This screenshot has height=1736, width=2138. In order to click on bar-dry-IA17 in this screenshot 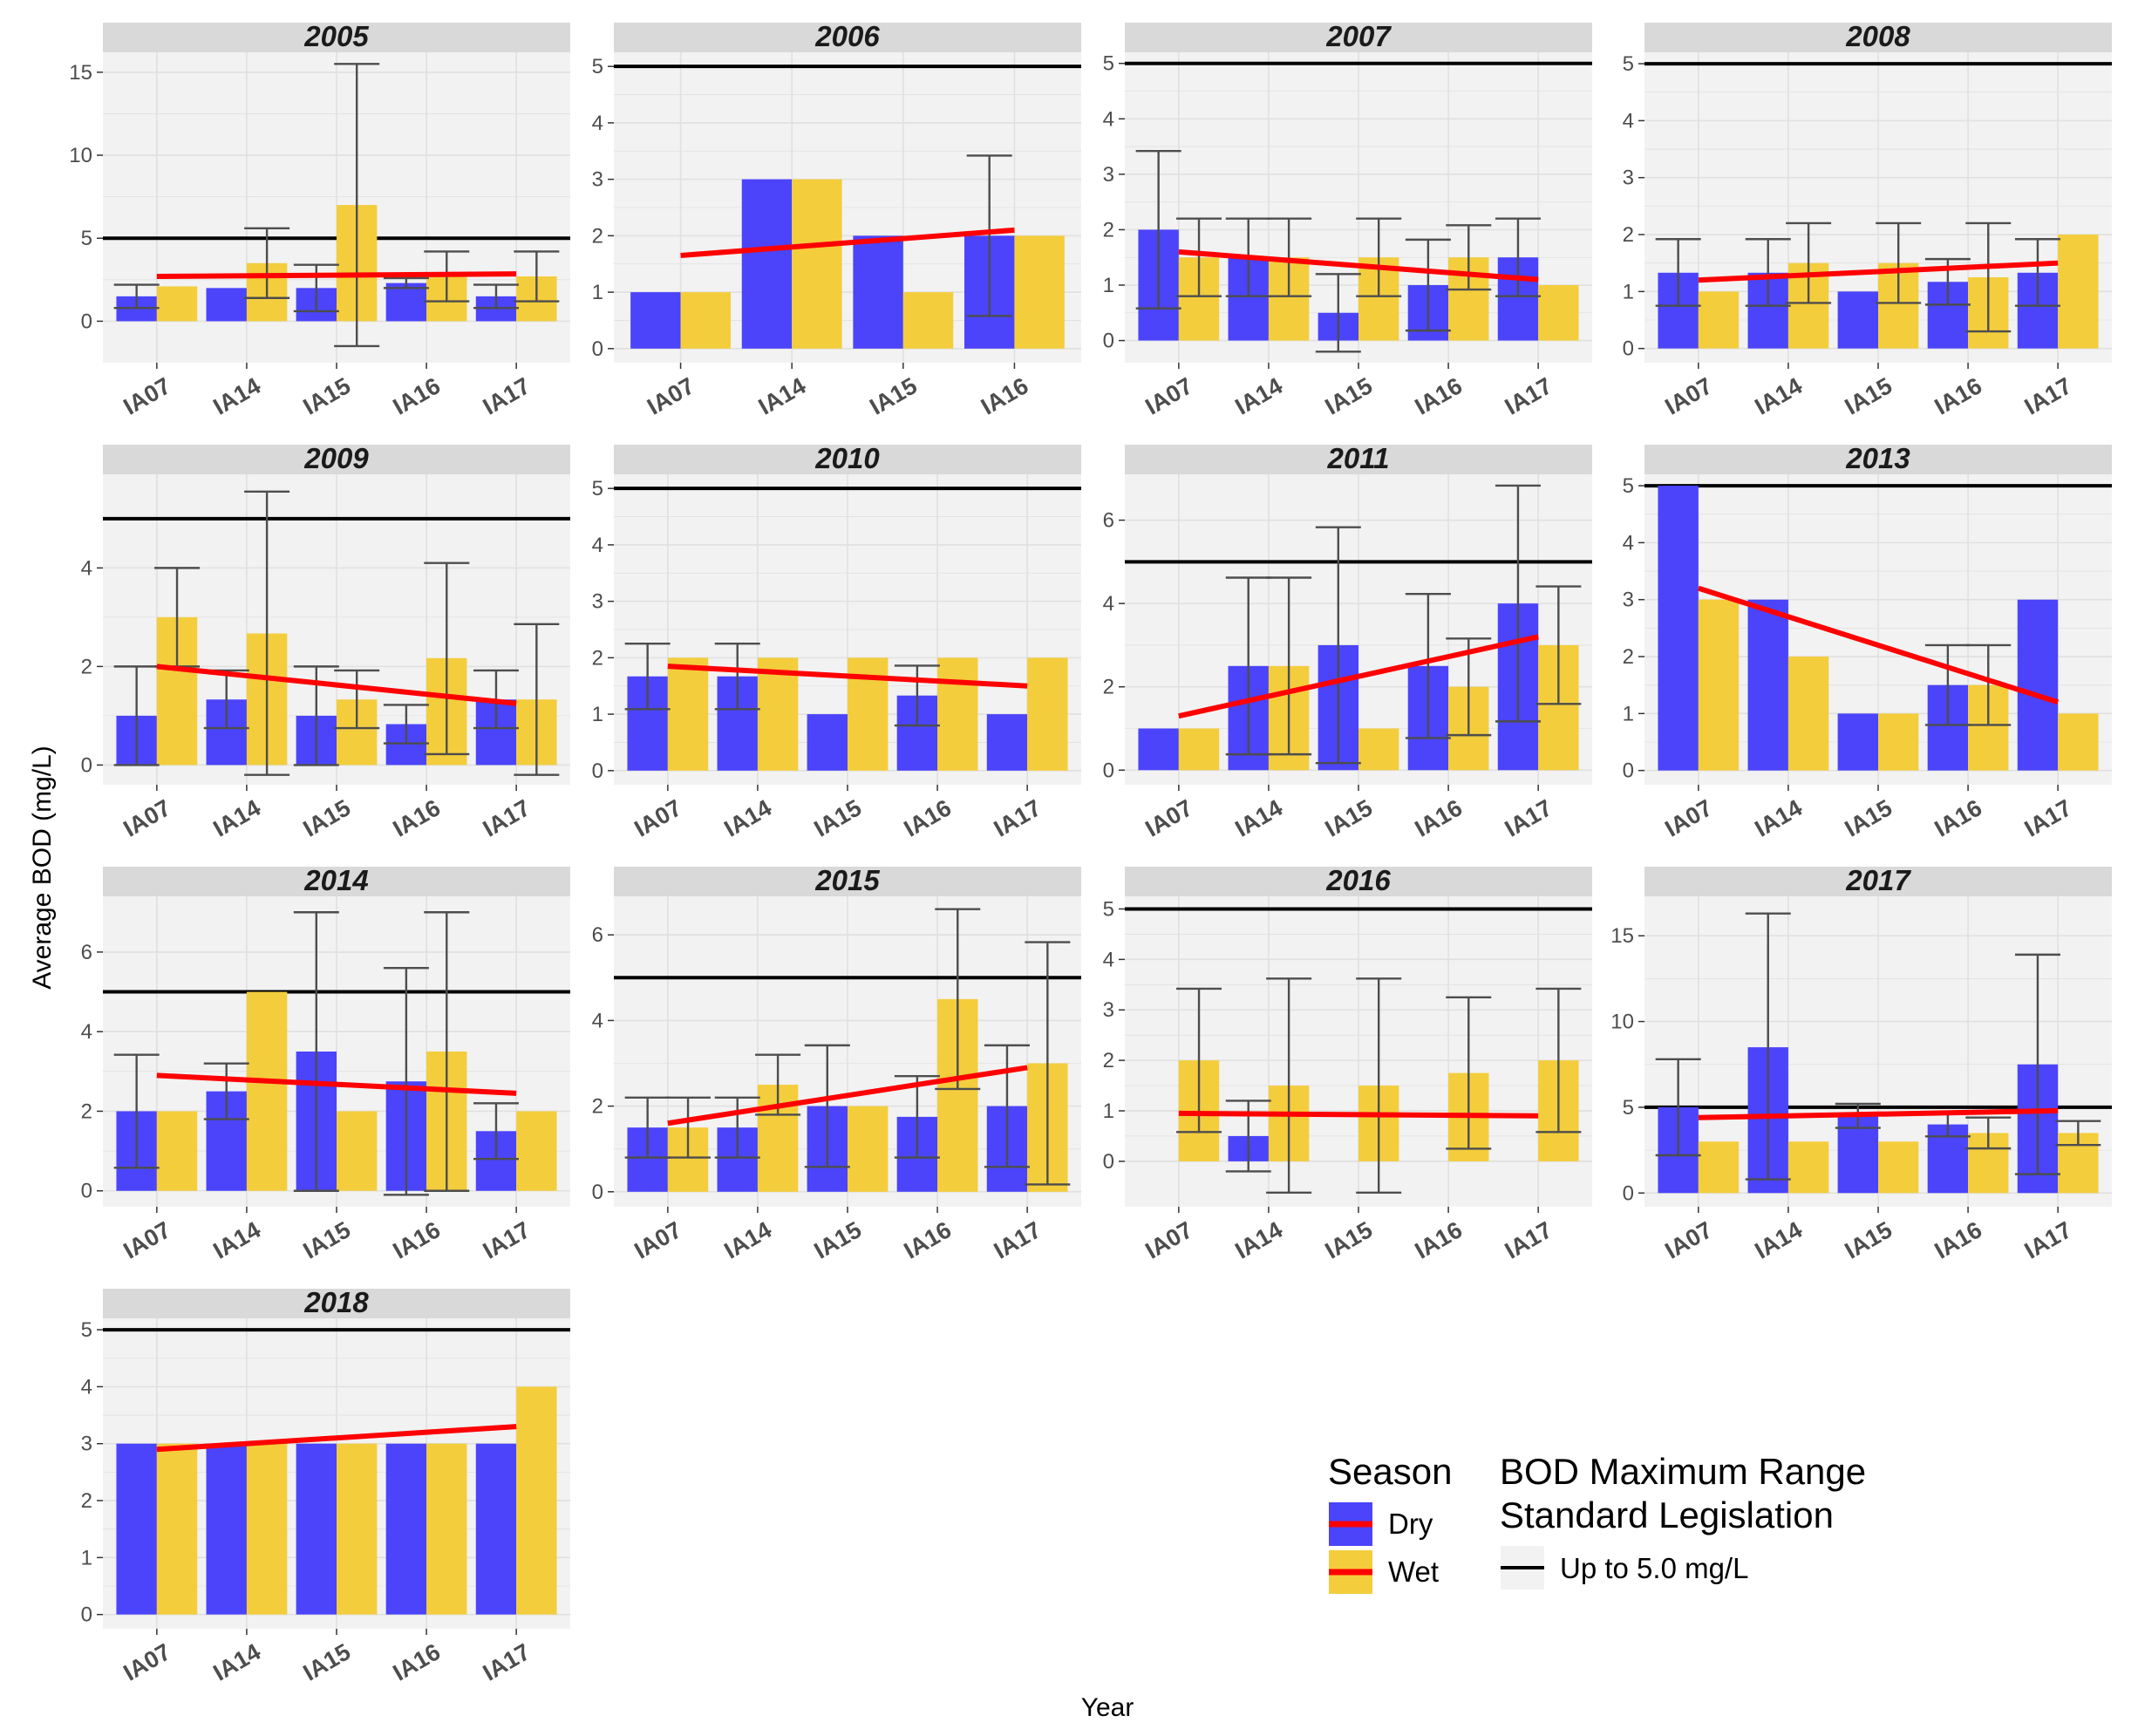, I will do `click(496, 1529)`.